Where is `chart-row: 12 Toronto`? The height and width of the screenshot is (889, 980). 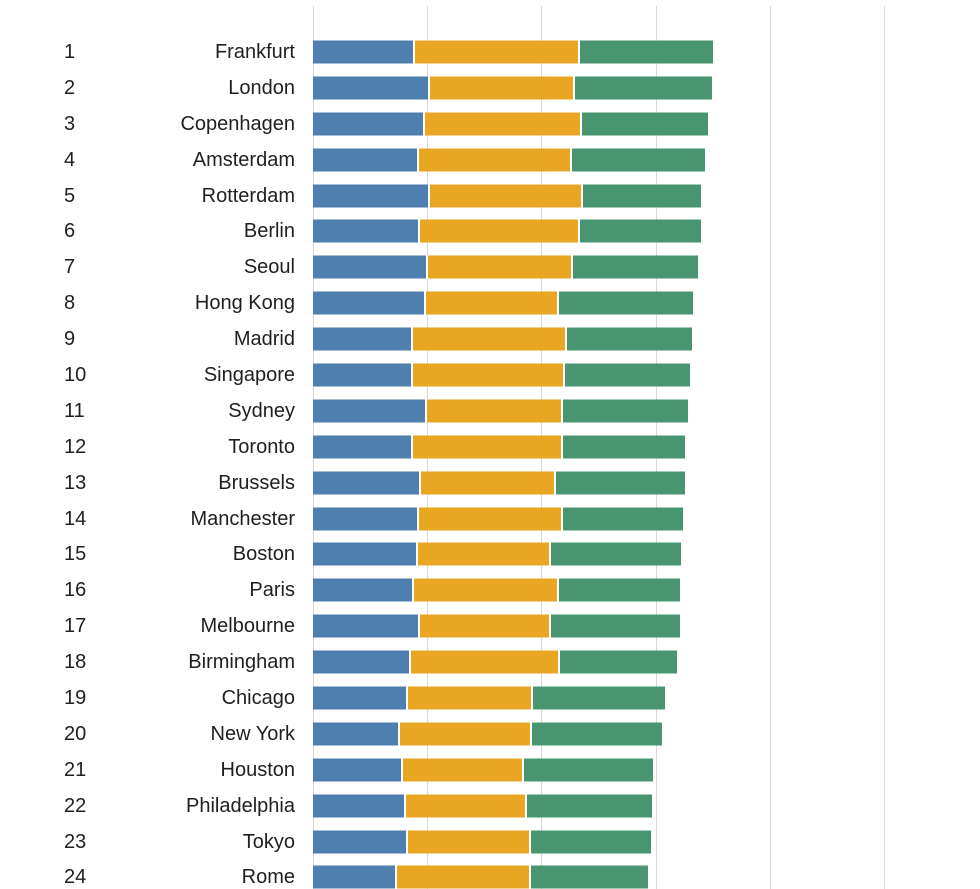 chart-row: 12 Toronto is located at coordinates (490, 447).